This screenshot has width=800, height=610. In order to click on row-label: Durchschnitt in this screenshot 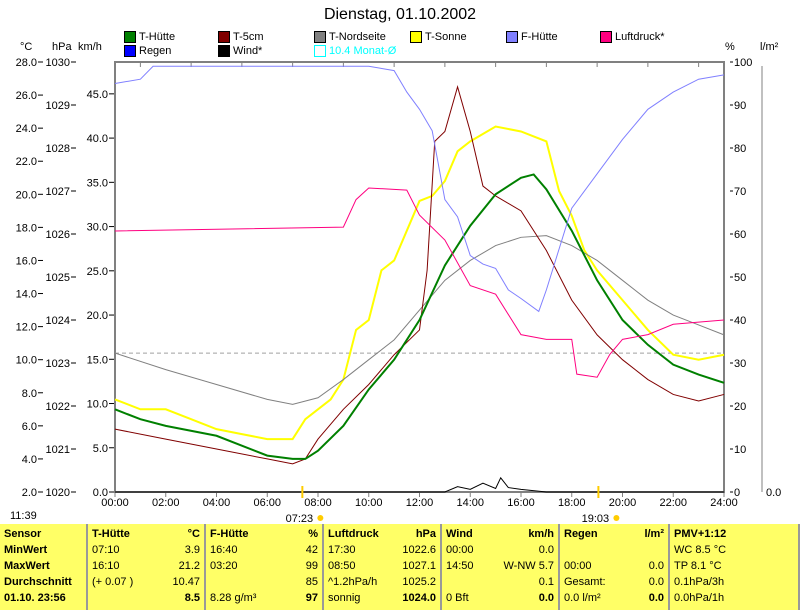, I will do `click(38, 582)`.